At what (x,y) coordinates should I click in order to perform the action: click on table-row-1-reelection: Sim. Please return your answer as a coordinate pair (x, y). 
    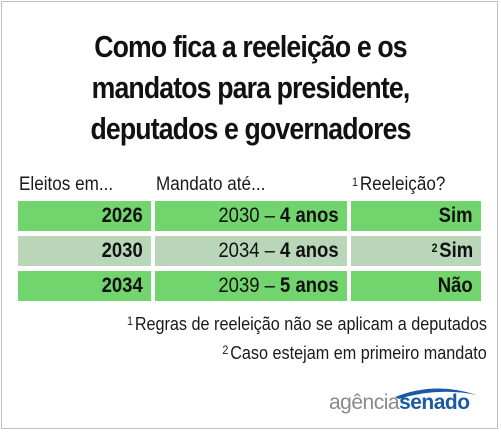
    Looking at the image, I should click on (416, 216).